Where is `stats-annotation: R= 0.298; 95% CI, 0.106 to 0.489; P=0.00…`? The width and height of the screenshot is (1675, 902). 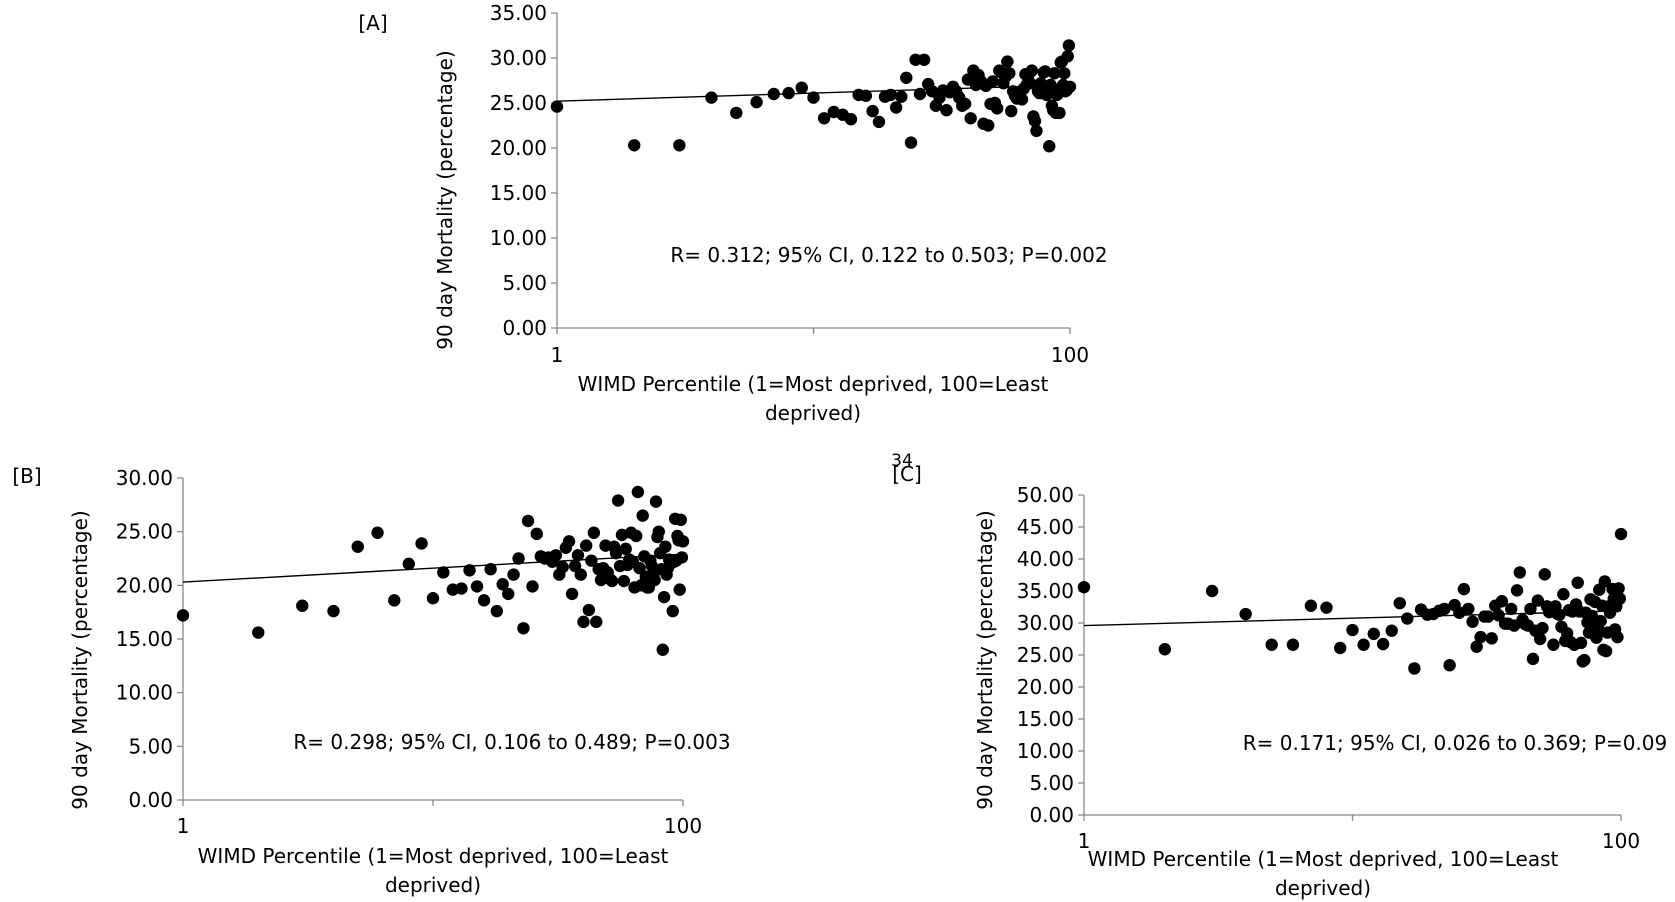
stats-annotation: R= 0.298; 95% CI, 0.106 to 0.489; P=0.00… is located at coordinates (511, 742).